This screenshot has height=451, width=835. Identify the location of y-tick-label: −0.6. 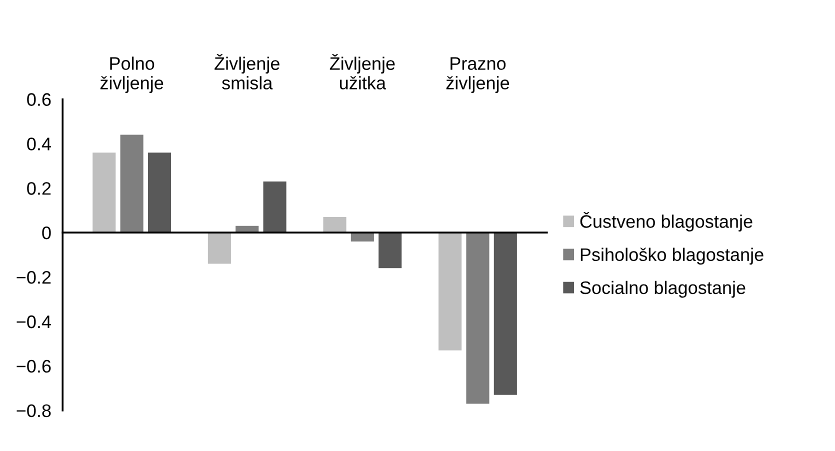
(33, 366).